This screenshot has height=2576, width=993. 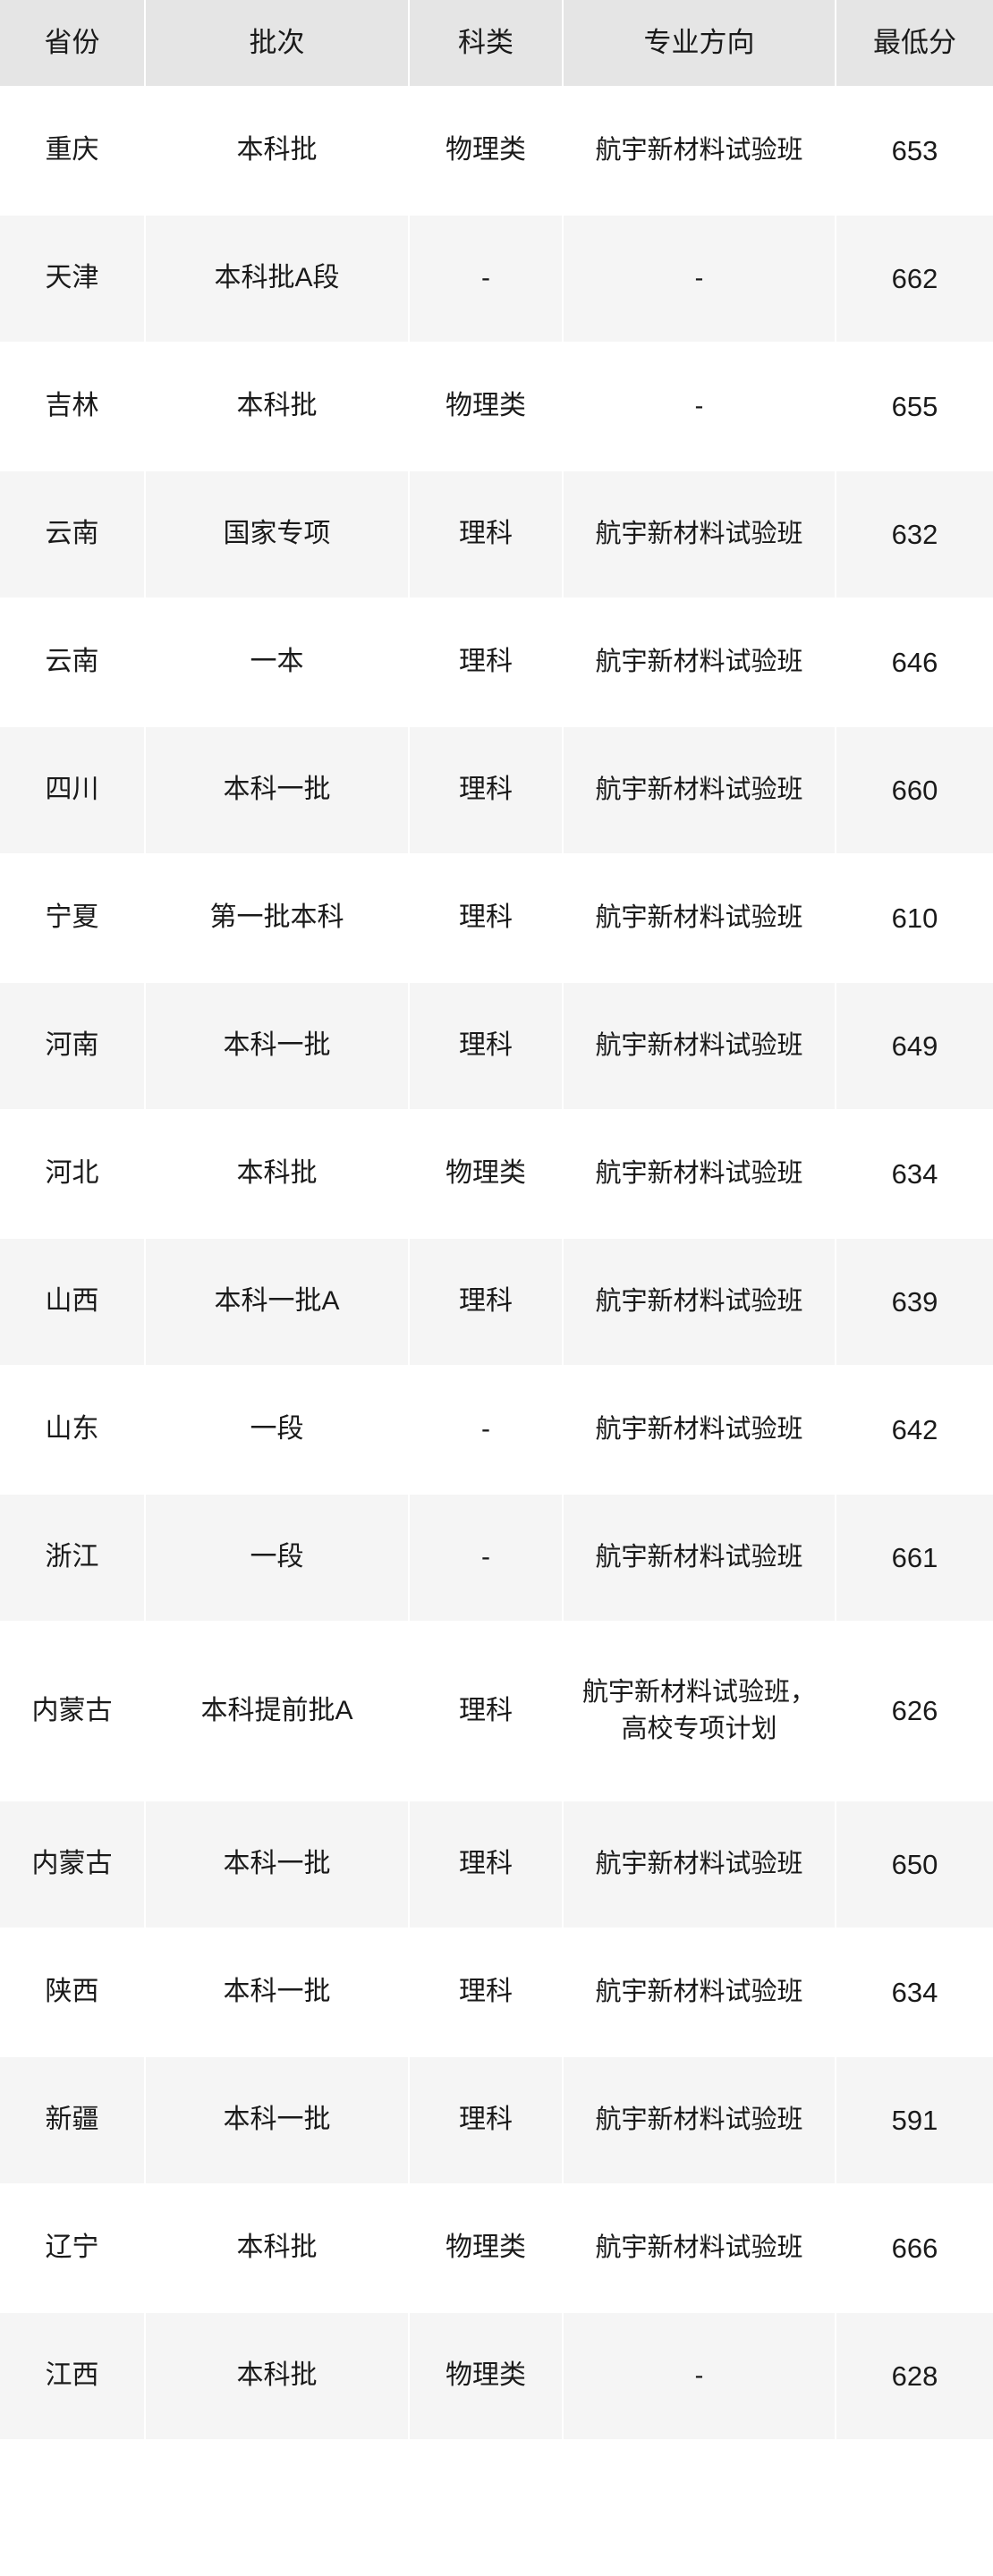 I want to click on cell-score: 649, so click(x=914, y=1047).